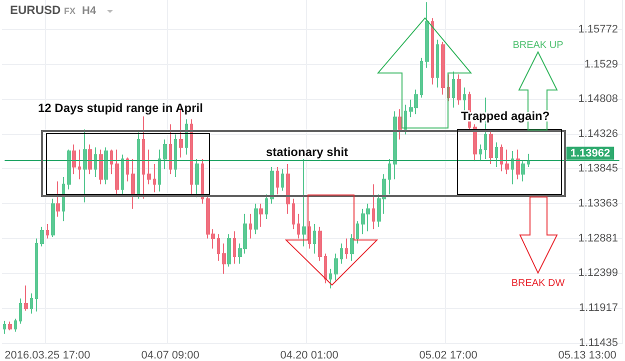 This screenshot has width=625, height=361. Describe the element at coordinates (538, 45) in the screenshot. I see `annotation: BREAK UP` at that location.